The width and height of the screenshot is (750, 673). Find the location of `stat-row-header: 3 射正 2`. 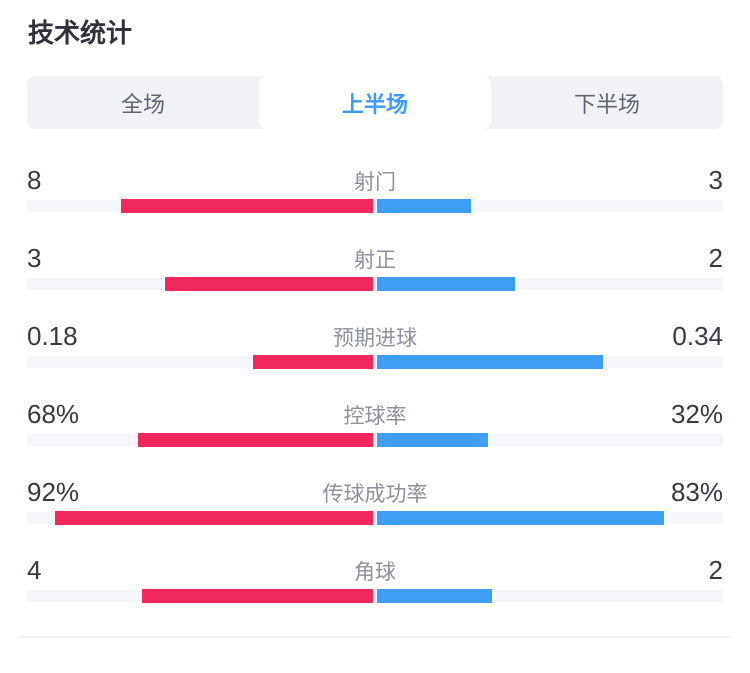

stat-row-header: 3 射正 2 is located at coordinates (375, 258).